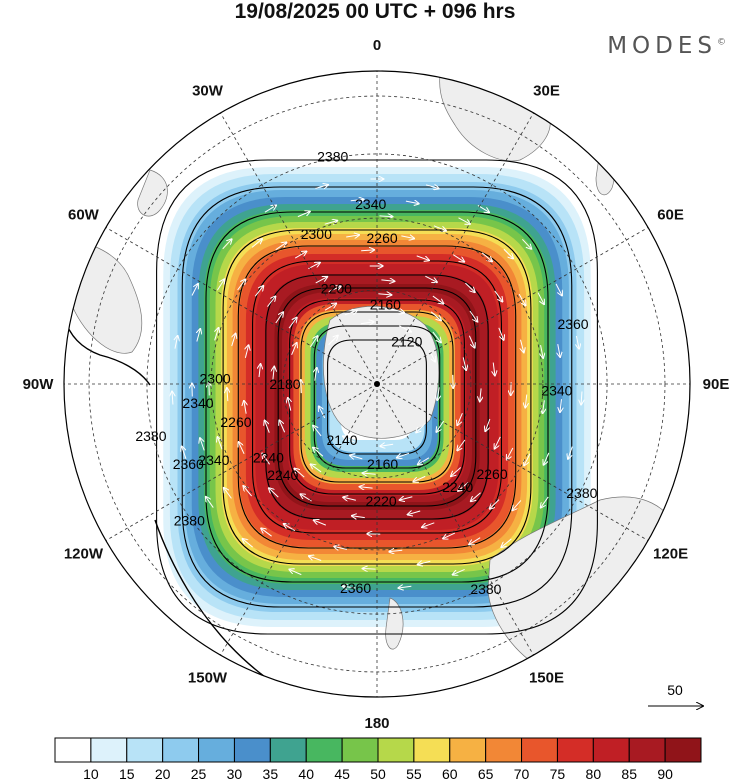  What do you see at coordinates (675, 690) in the screenshot?
I see `reference-vector-label: 50` at bounding box center [675, 690].